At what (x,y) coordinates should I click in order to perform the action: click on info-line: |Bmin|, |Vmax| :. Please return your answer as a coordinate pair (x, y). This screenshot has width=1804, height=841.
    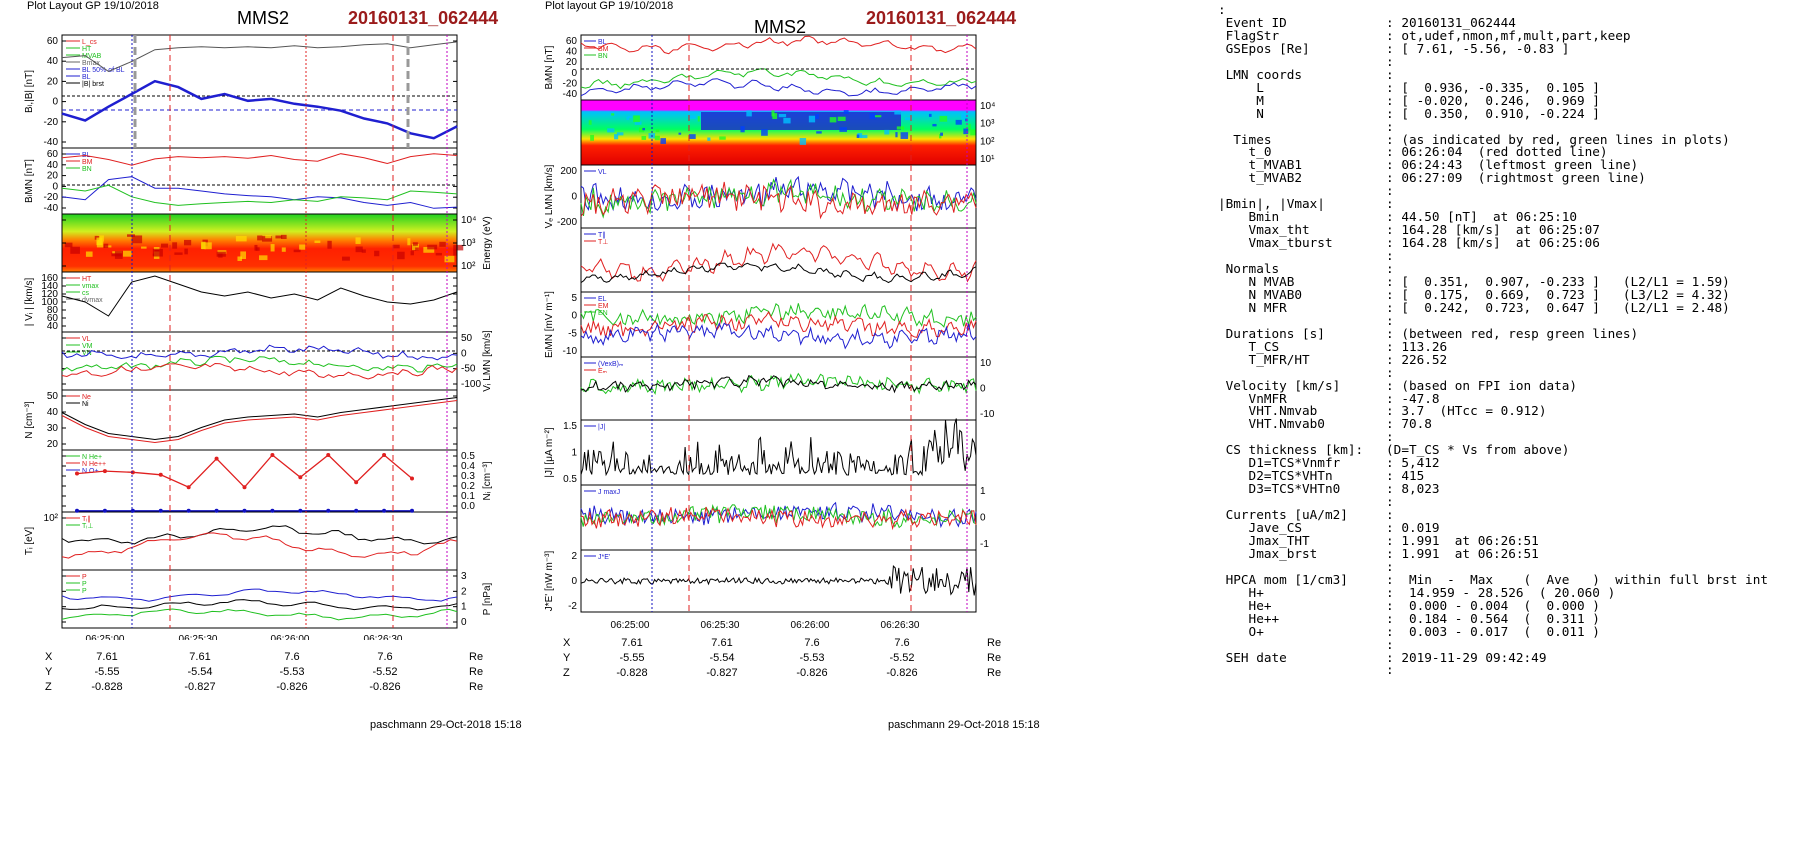
    Looking at the image, I should click on (1306, 204).